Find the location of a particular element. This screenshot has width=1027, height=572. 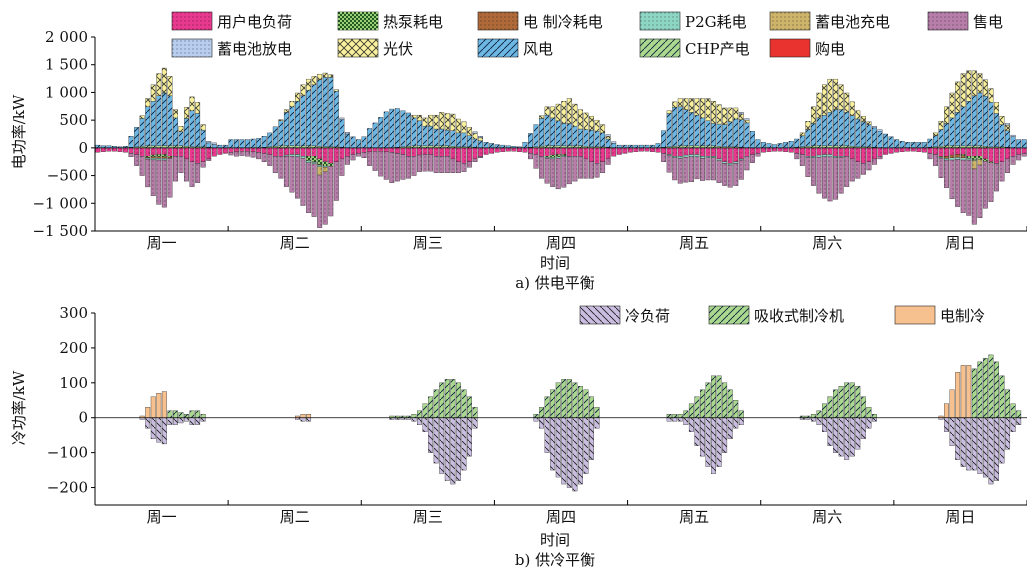

legend-label: 光伏 is located at coordinates (398, 49).